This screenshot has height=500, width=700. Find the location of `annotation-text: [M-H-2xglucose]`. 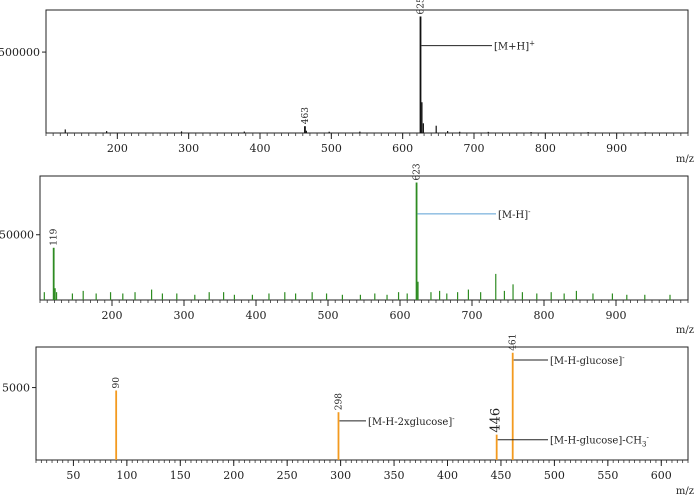

annotation-text: [M-H-2xglucose] is located at coordinates (410, 422).